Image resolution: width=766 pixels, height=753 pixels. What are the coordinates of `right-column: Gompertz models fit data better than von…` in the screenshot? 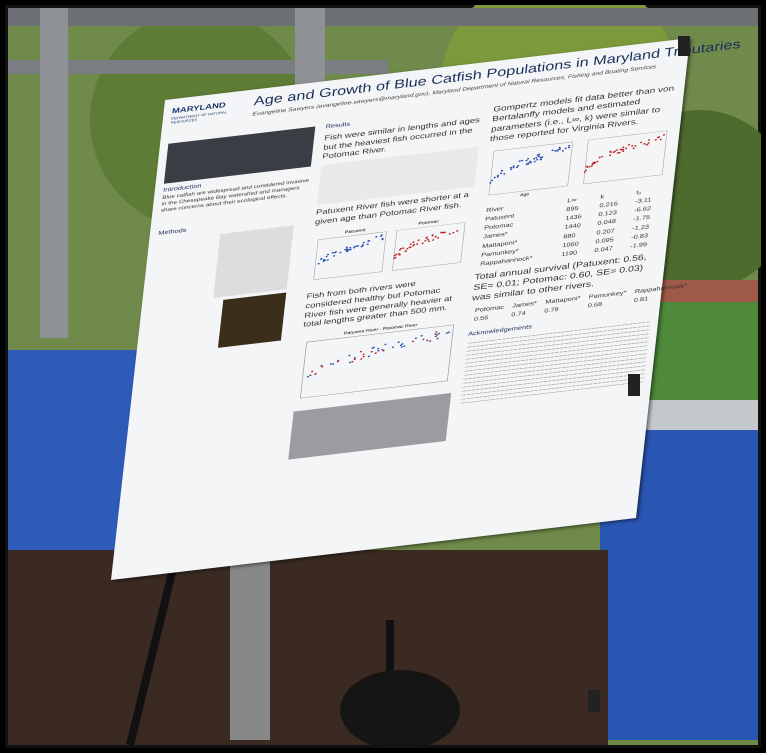 It's located at (573, 242).